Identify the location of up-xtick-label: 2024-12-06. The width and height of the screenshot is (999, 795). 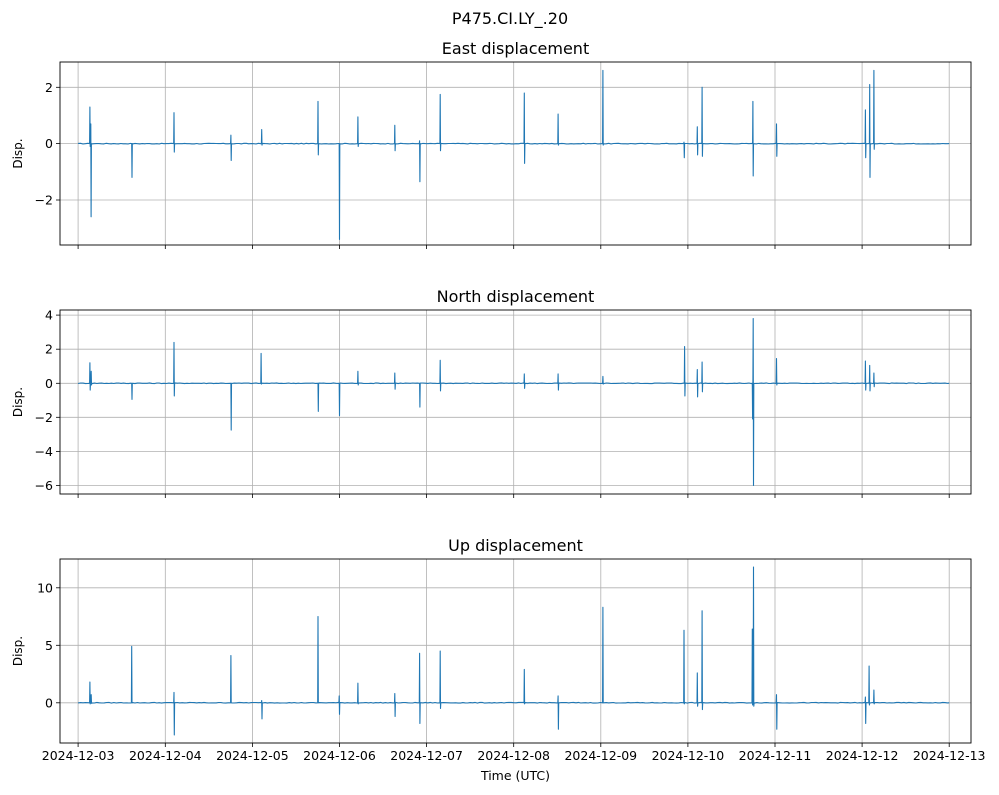
(339, 755).